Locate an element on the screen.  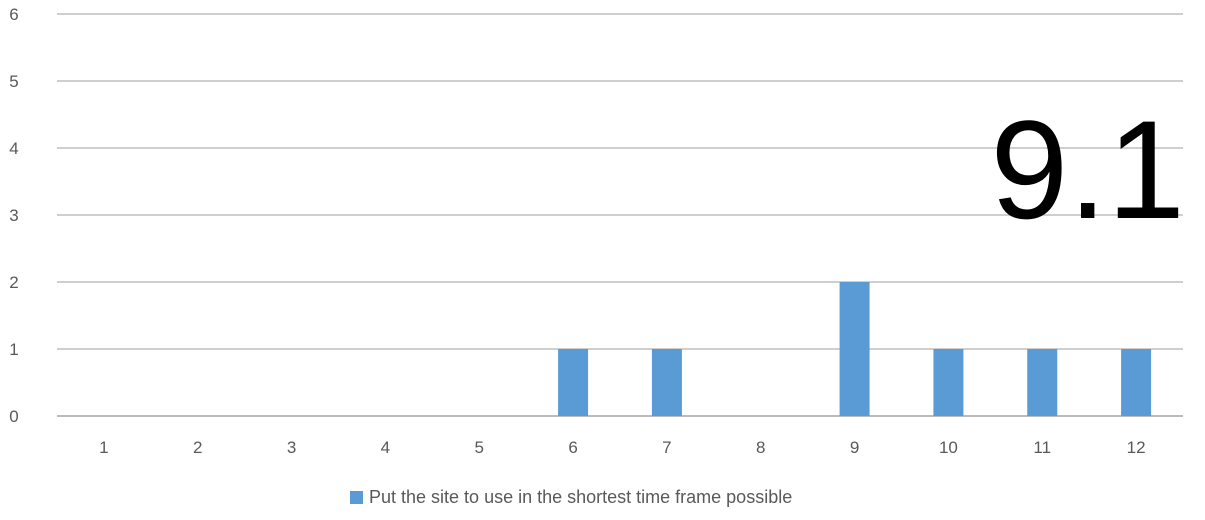
y-tick-label: 2 is located at coordinates (13, 282).